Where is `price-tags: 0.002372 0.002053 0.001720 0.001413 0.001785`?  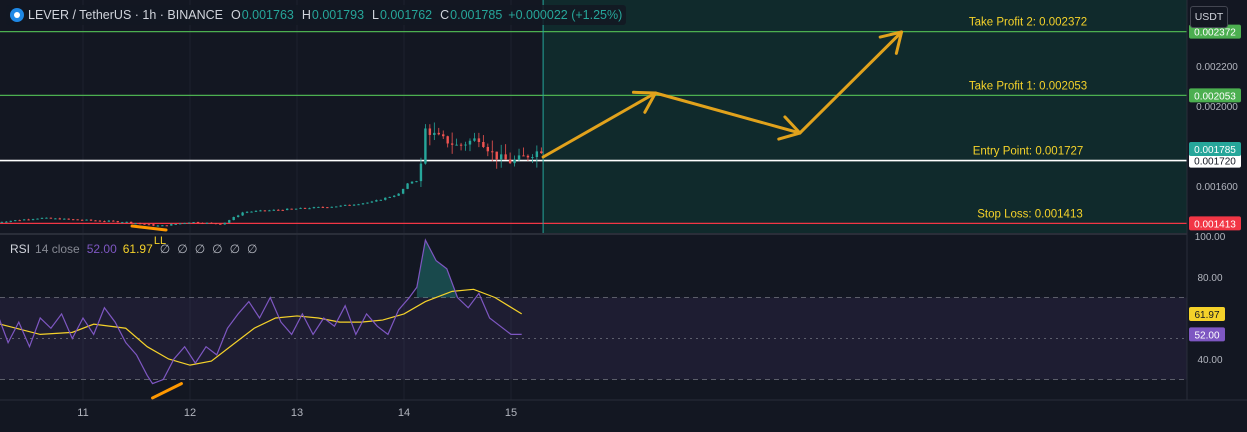 price-tags: 0.002372 0.002053 0.001720 0.001413 0.001785 is located at coordinates (1215, 127).